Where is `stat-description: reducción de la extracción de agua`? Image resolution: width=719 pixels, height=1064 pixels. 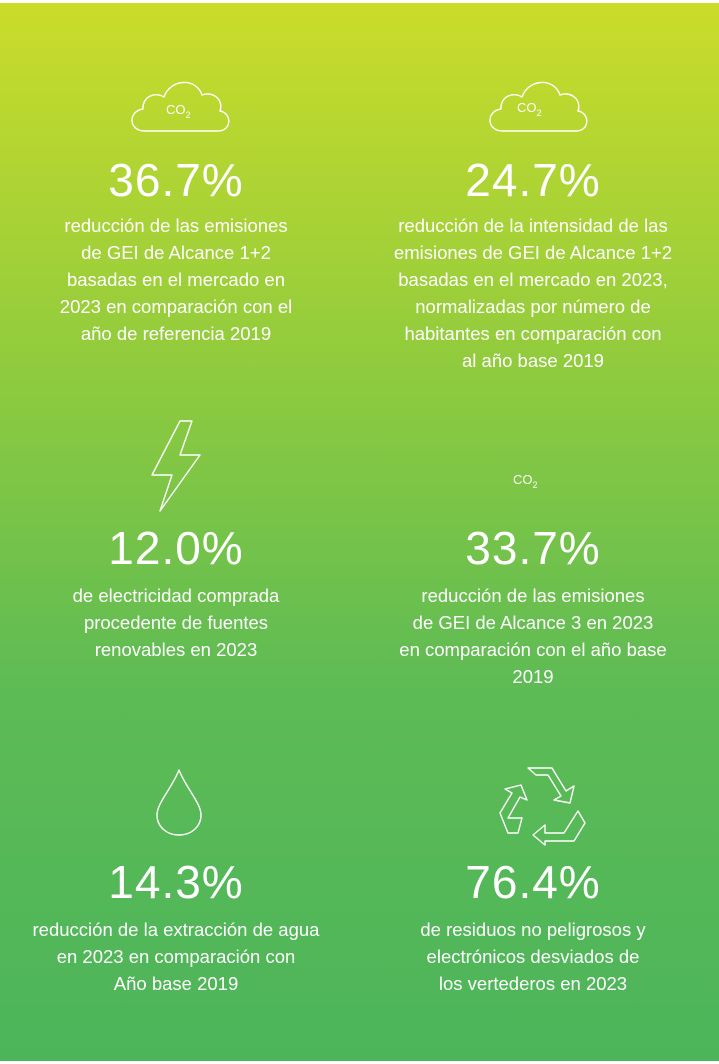 stat-description: reducción de la extracción de agua is located at coordinates (176, 929).